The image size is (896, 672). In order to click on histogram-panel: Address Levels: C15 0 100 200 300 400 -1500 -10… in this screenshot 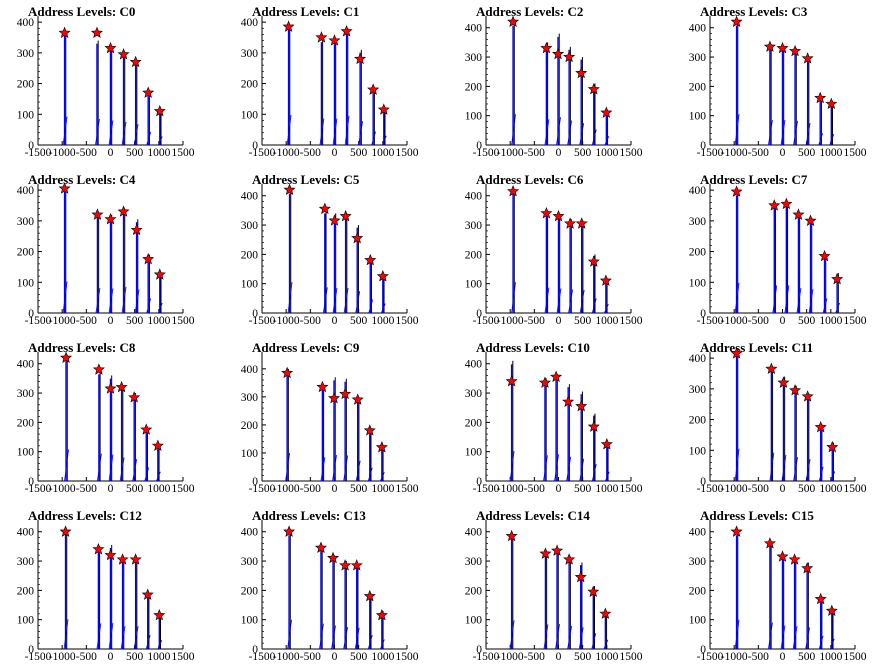, I will do `click(784, 588)`.